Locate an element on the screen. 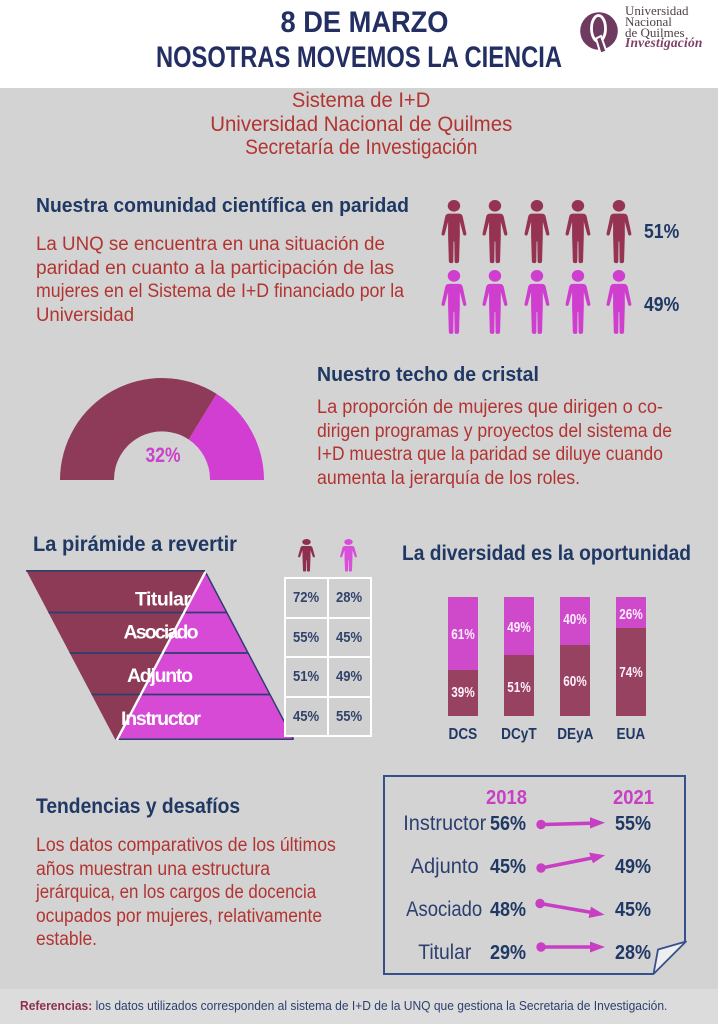 This screenshot has height=1024, width=718. svg-text: Titular is located at coordinates (163, 600).